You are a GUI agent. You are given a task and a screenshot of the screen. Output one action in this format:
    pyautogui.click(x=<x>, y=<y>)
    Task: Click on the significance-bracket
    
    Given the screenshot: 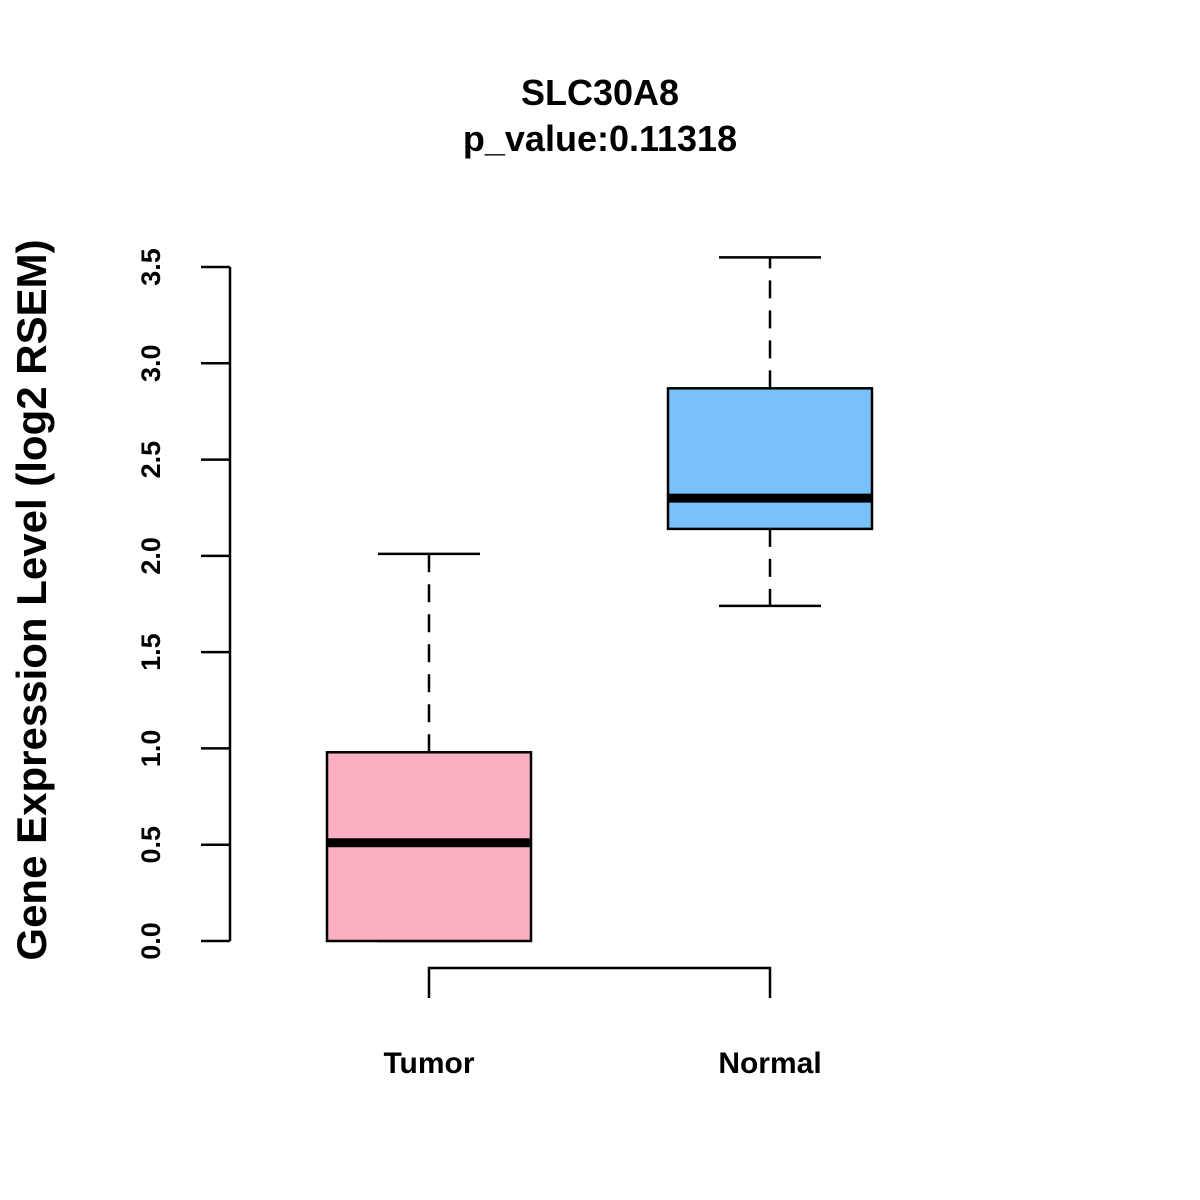 What is the action you would take?
    pyautogui.click(x=599, y=982)
    